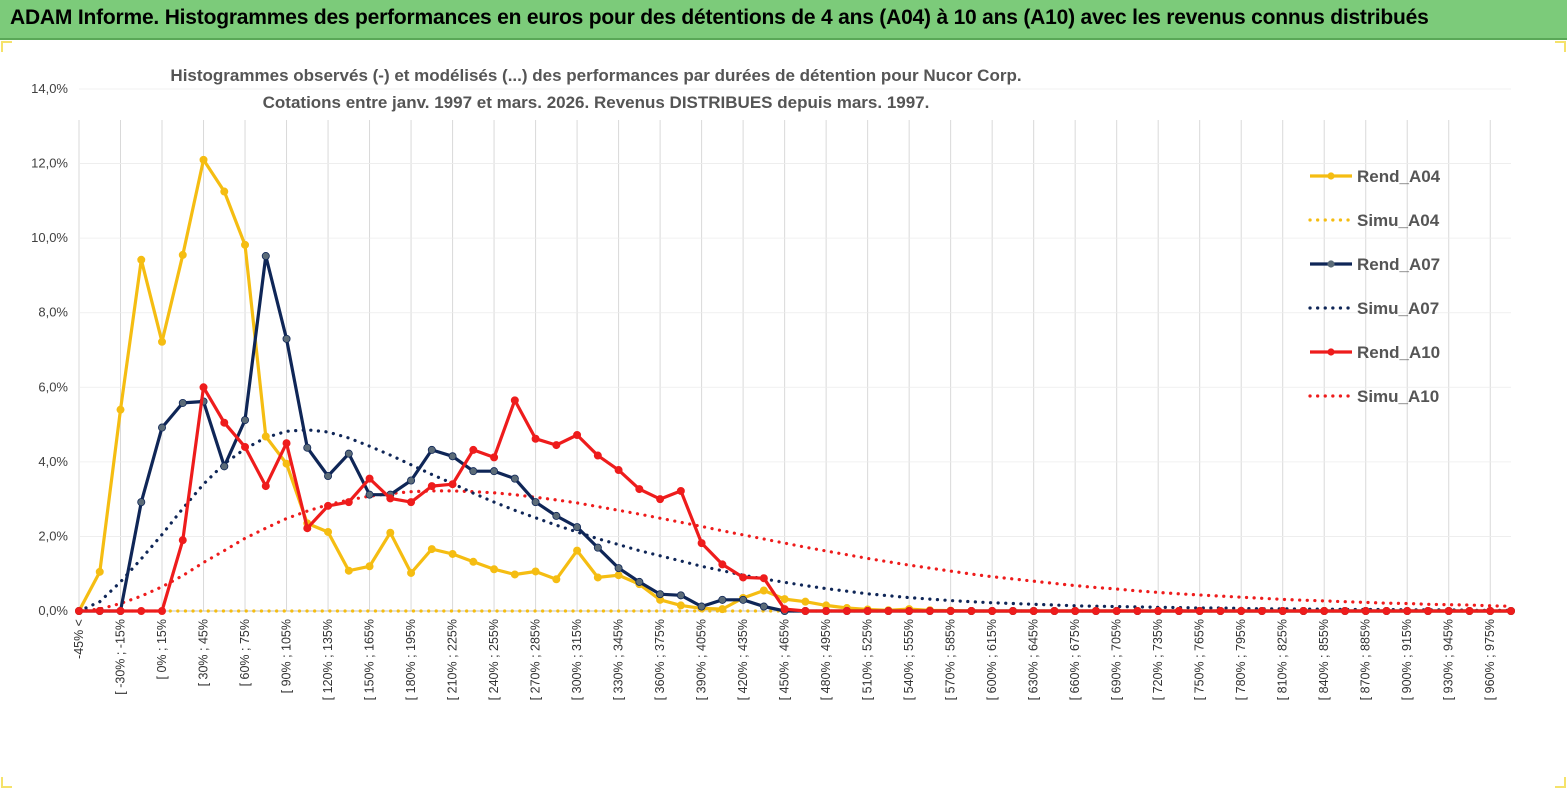  I want to click on x-tick-label: -45% <, so click(79, 639).